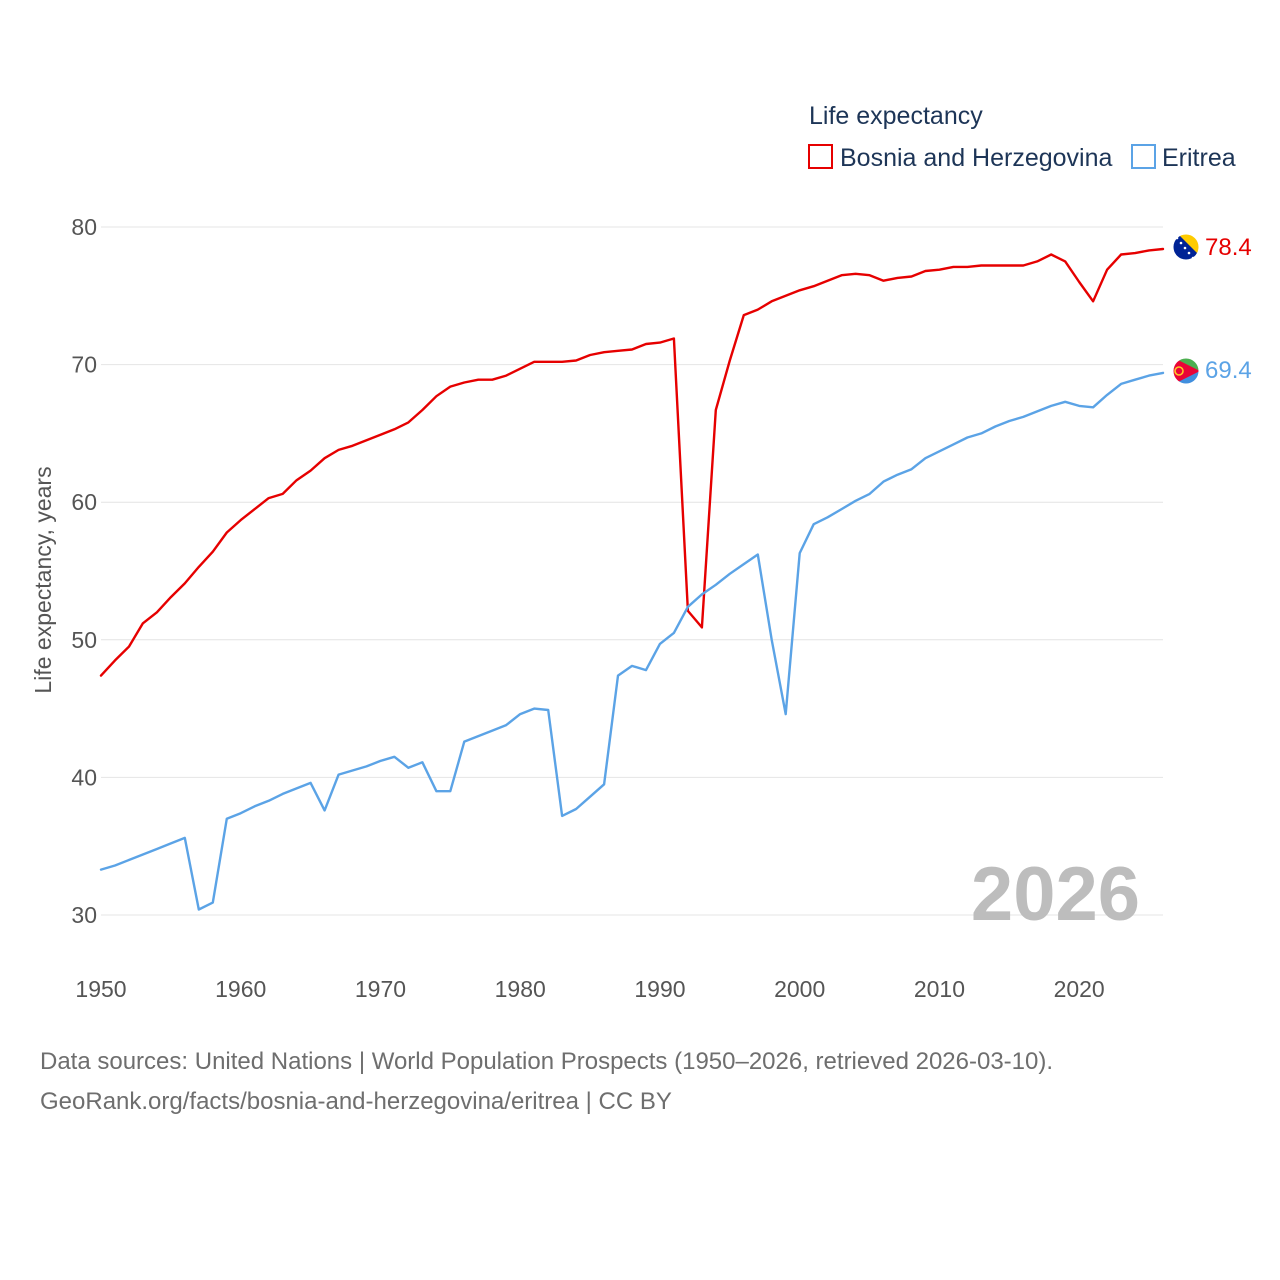 This screenshot has height=1280, width=1280. I want to click on legend-item-bosnia: Bosnia and Herzegovina, so click(960, 158).